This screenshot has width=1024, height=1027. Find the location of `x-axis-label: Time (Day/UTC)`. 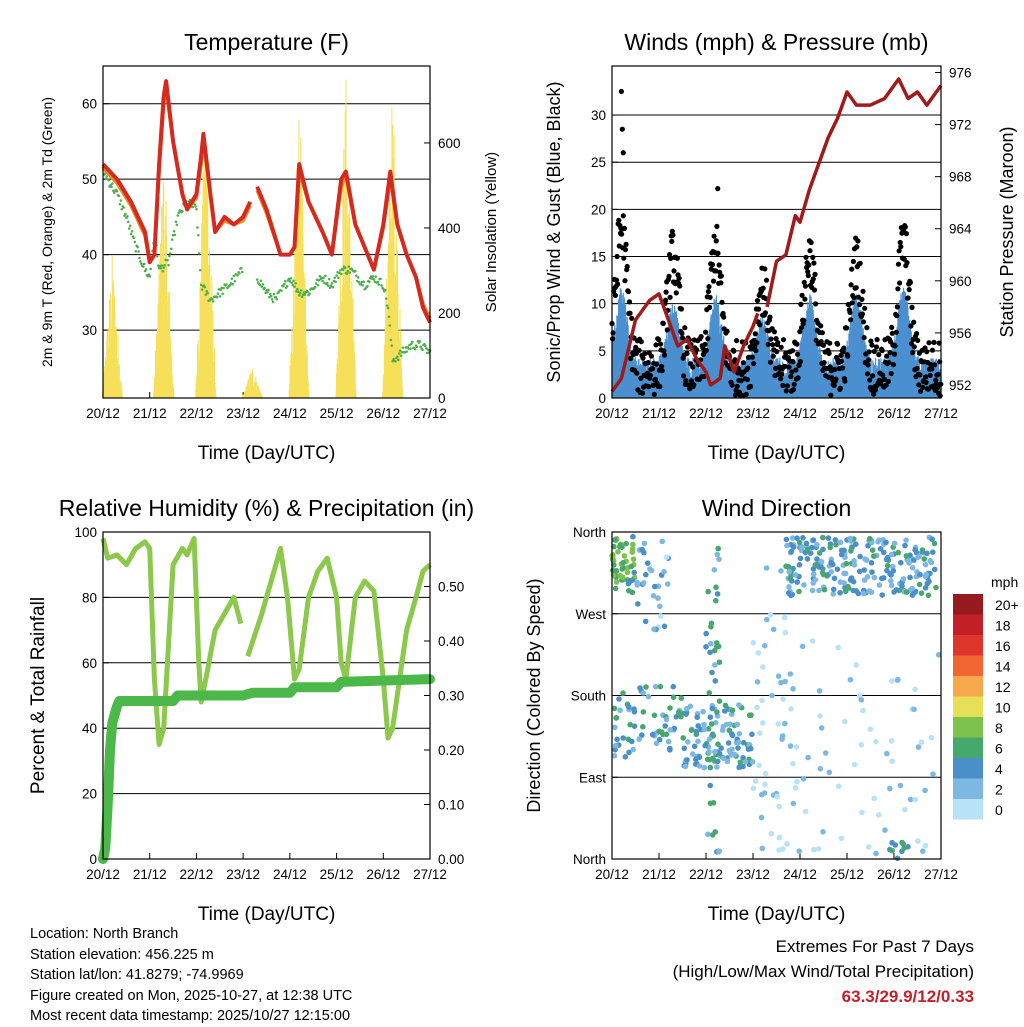

x-axis-label: Time (Day/UTC) is located at coordinates (267, 914).